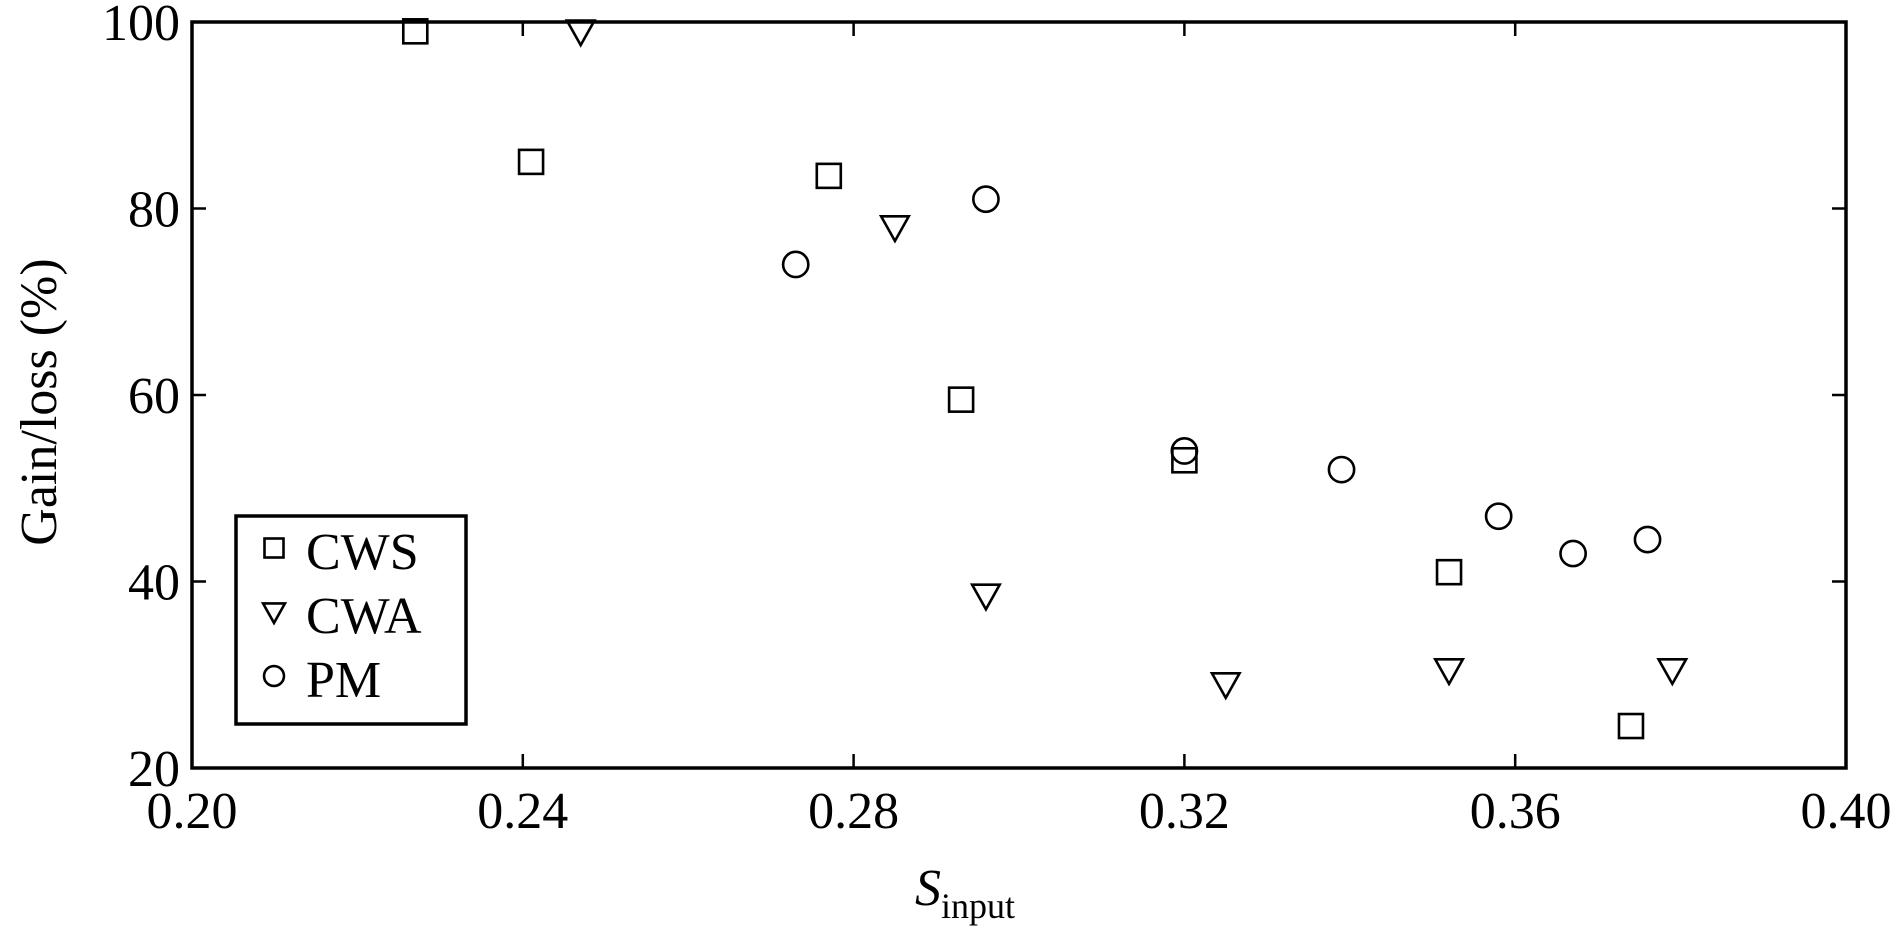 The image size is (1897, 935). I want to click on x-tick-label: 0.24, so click(522, 811).